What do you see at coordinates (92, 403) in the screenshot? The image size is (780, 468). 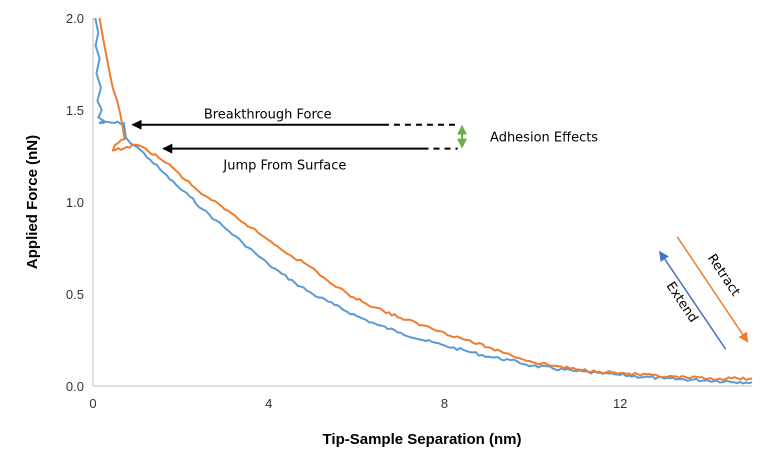 I see `x-tick-label: 0` at bounding box center [92, 403].